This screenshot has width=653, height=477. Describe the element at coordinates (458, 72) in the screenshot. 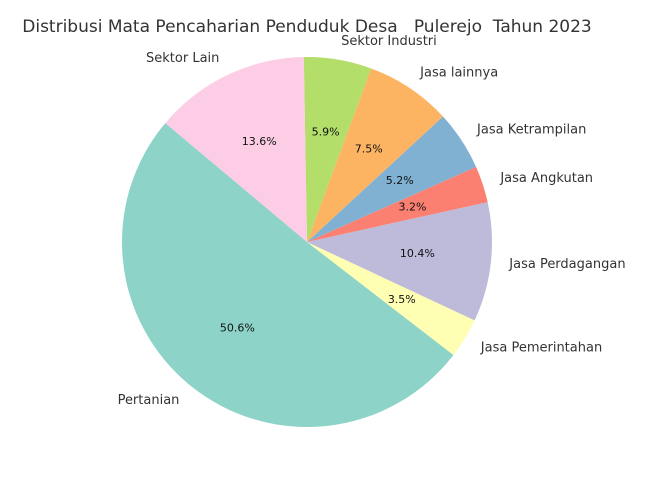

I see `slice-label: Jasa lainnya` at that location.